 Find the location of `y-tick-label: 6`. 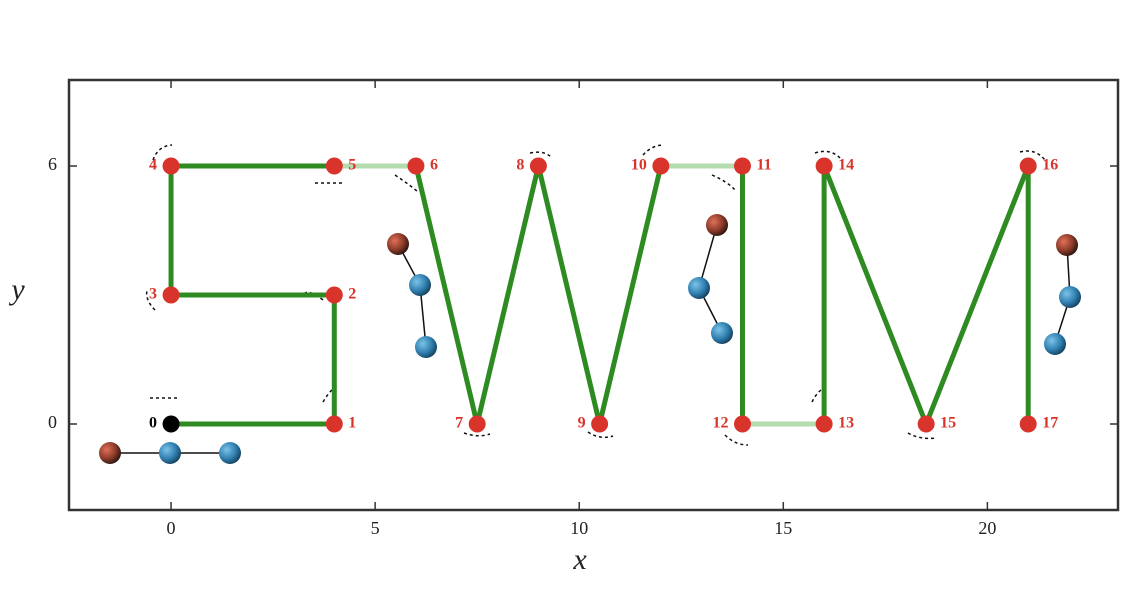

y-tick-label: 6 is located at coordinates (52, 164).